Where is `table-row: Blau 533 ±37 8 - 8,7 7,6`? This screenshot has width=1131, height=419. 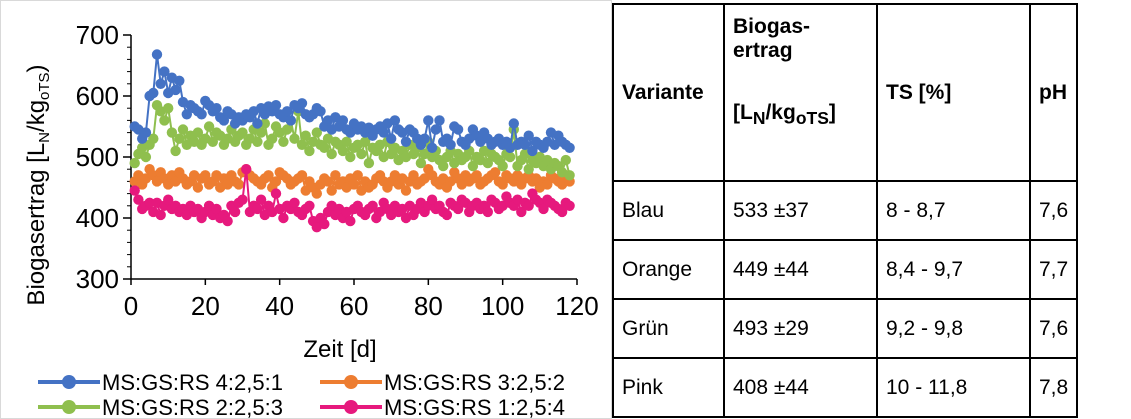
table-row: Blau 533 ±37 8 - 8,7 7,6 is located at coordinates (845, 210).